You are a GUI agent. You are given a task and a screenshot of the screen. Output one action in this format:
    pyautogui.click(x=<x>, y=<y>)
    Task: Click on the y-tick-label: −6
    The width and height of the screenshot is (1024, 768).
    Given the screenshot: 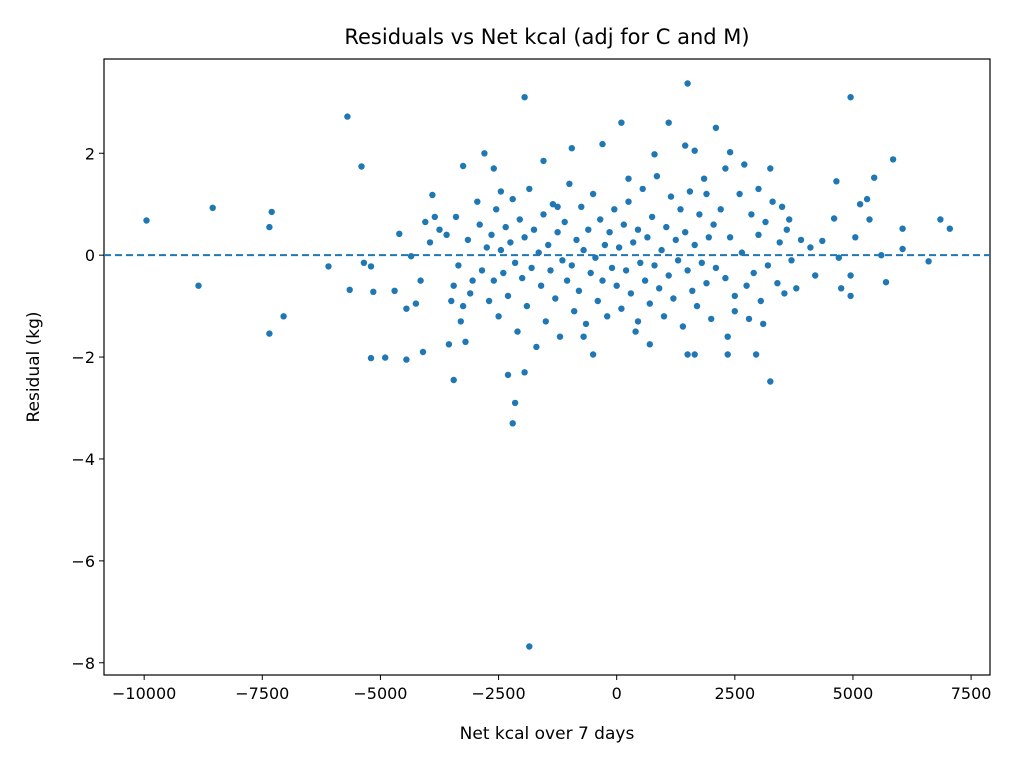 What is the action you would take?
    pyautogui.click(x=83, y=561)
    